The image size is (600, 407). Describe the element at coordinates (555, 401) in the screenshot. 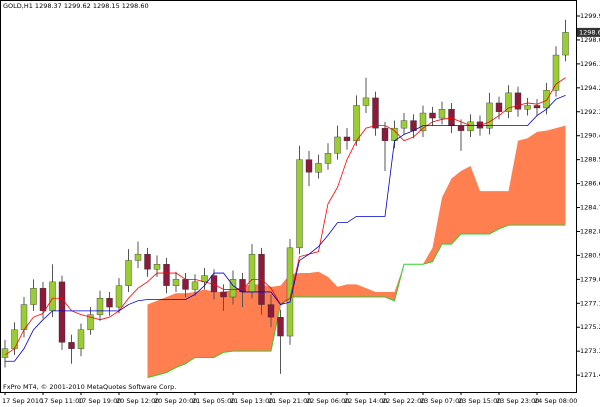

I see `x-tick-label: 24 Sep 08:00` at that location.